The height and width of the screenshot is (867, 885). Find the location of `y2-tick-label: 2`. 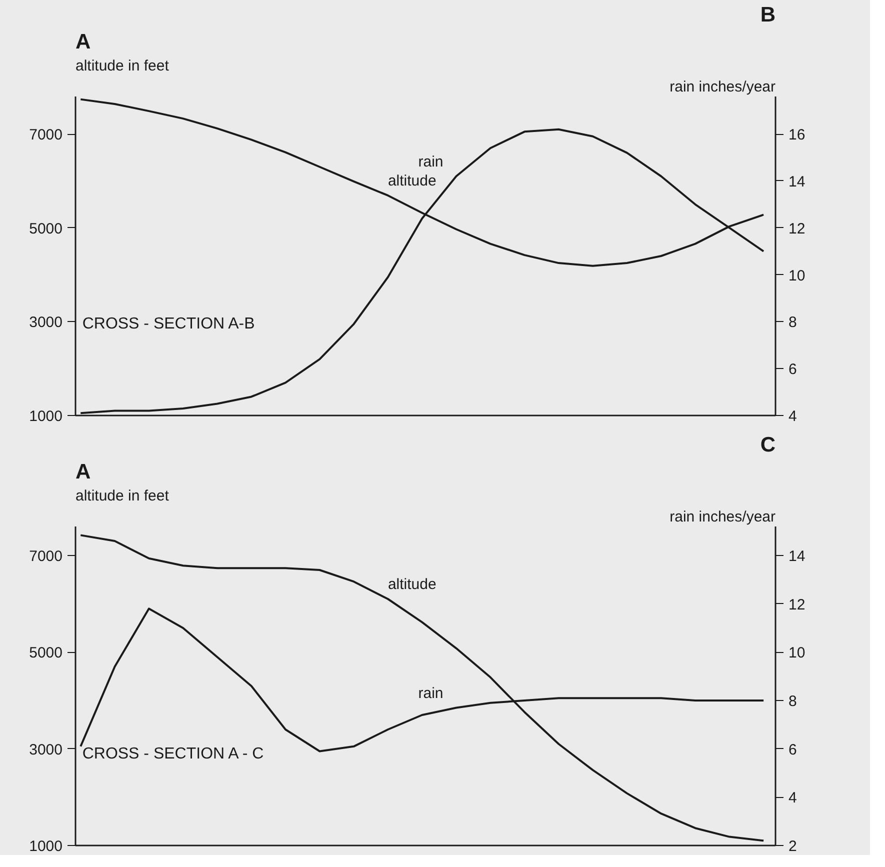

y2-tick-label: 2 is located at coordinates (792, 846).